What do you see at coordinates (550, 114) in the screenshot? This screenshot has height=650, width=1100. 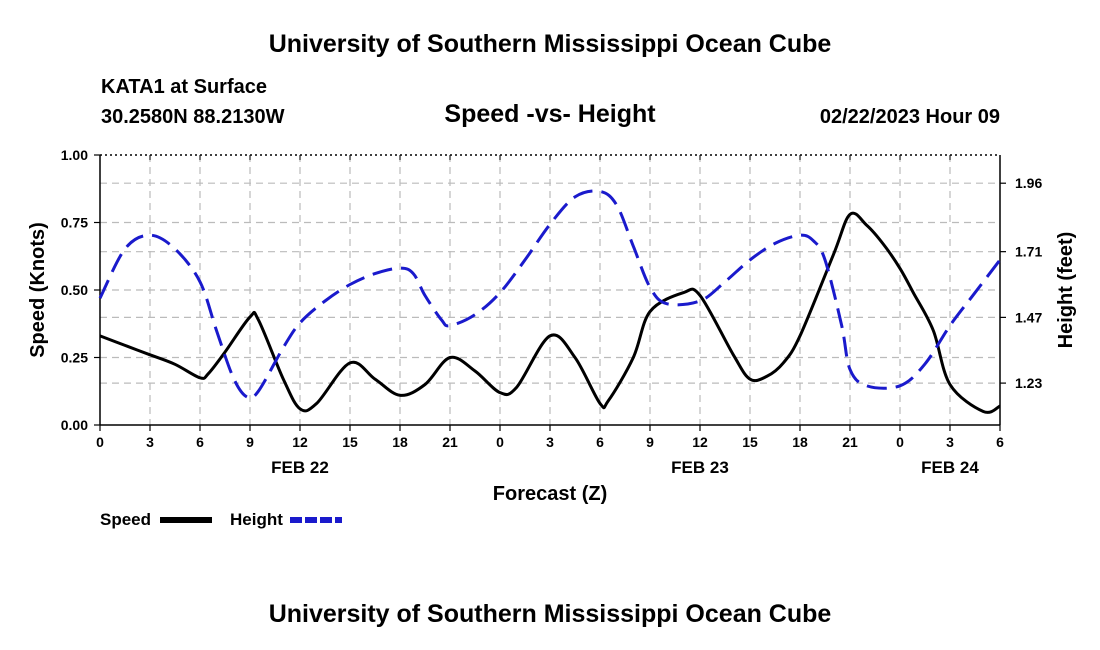 I see `plot-title: Speed -vs- Height` at bounding box center [550, 114].